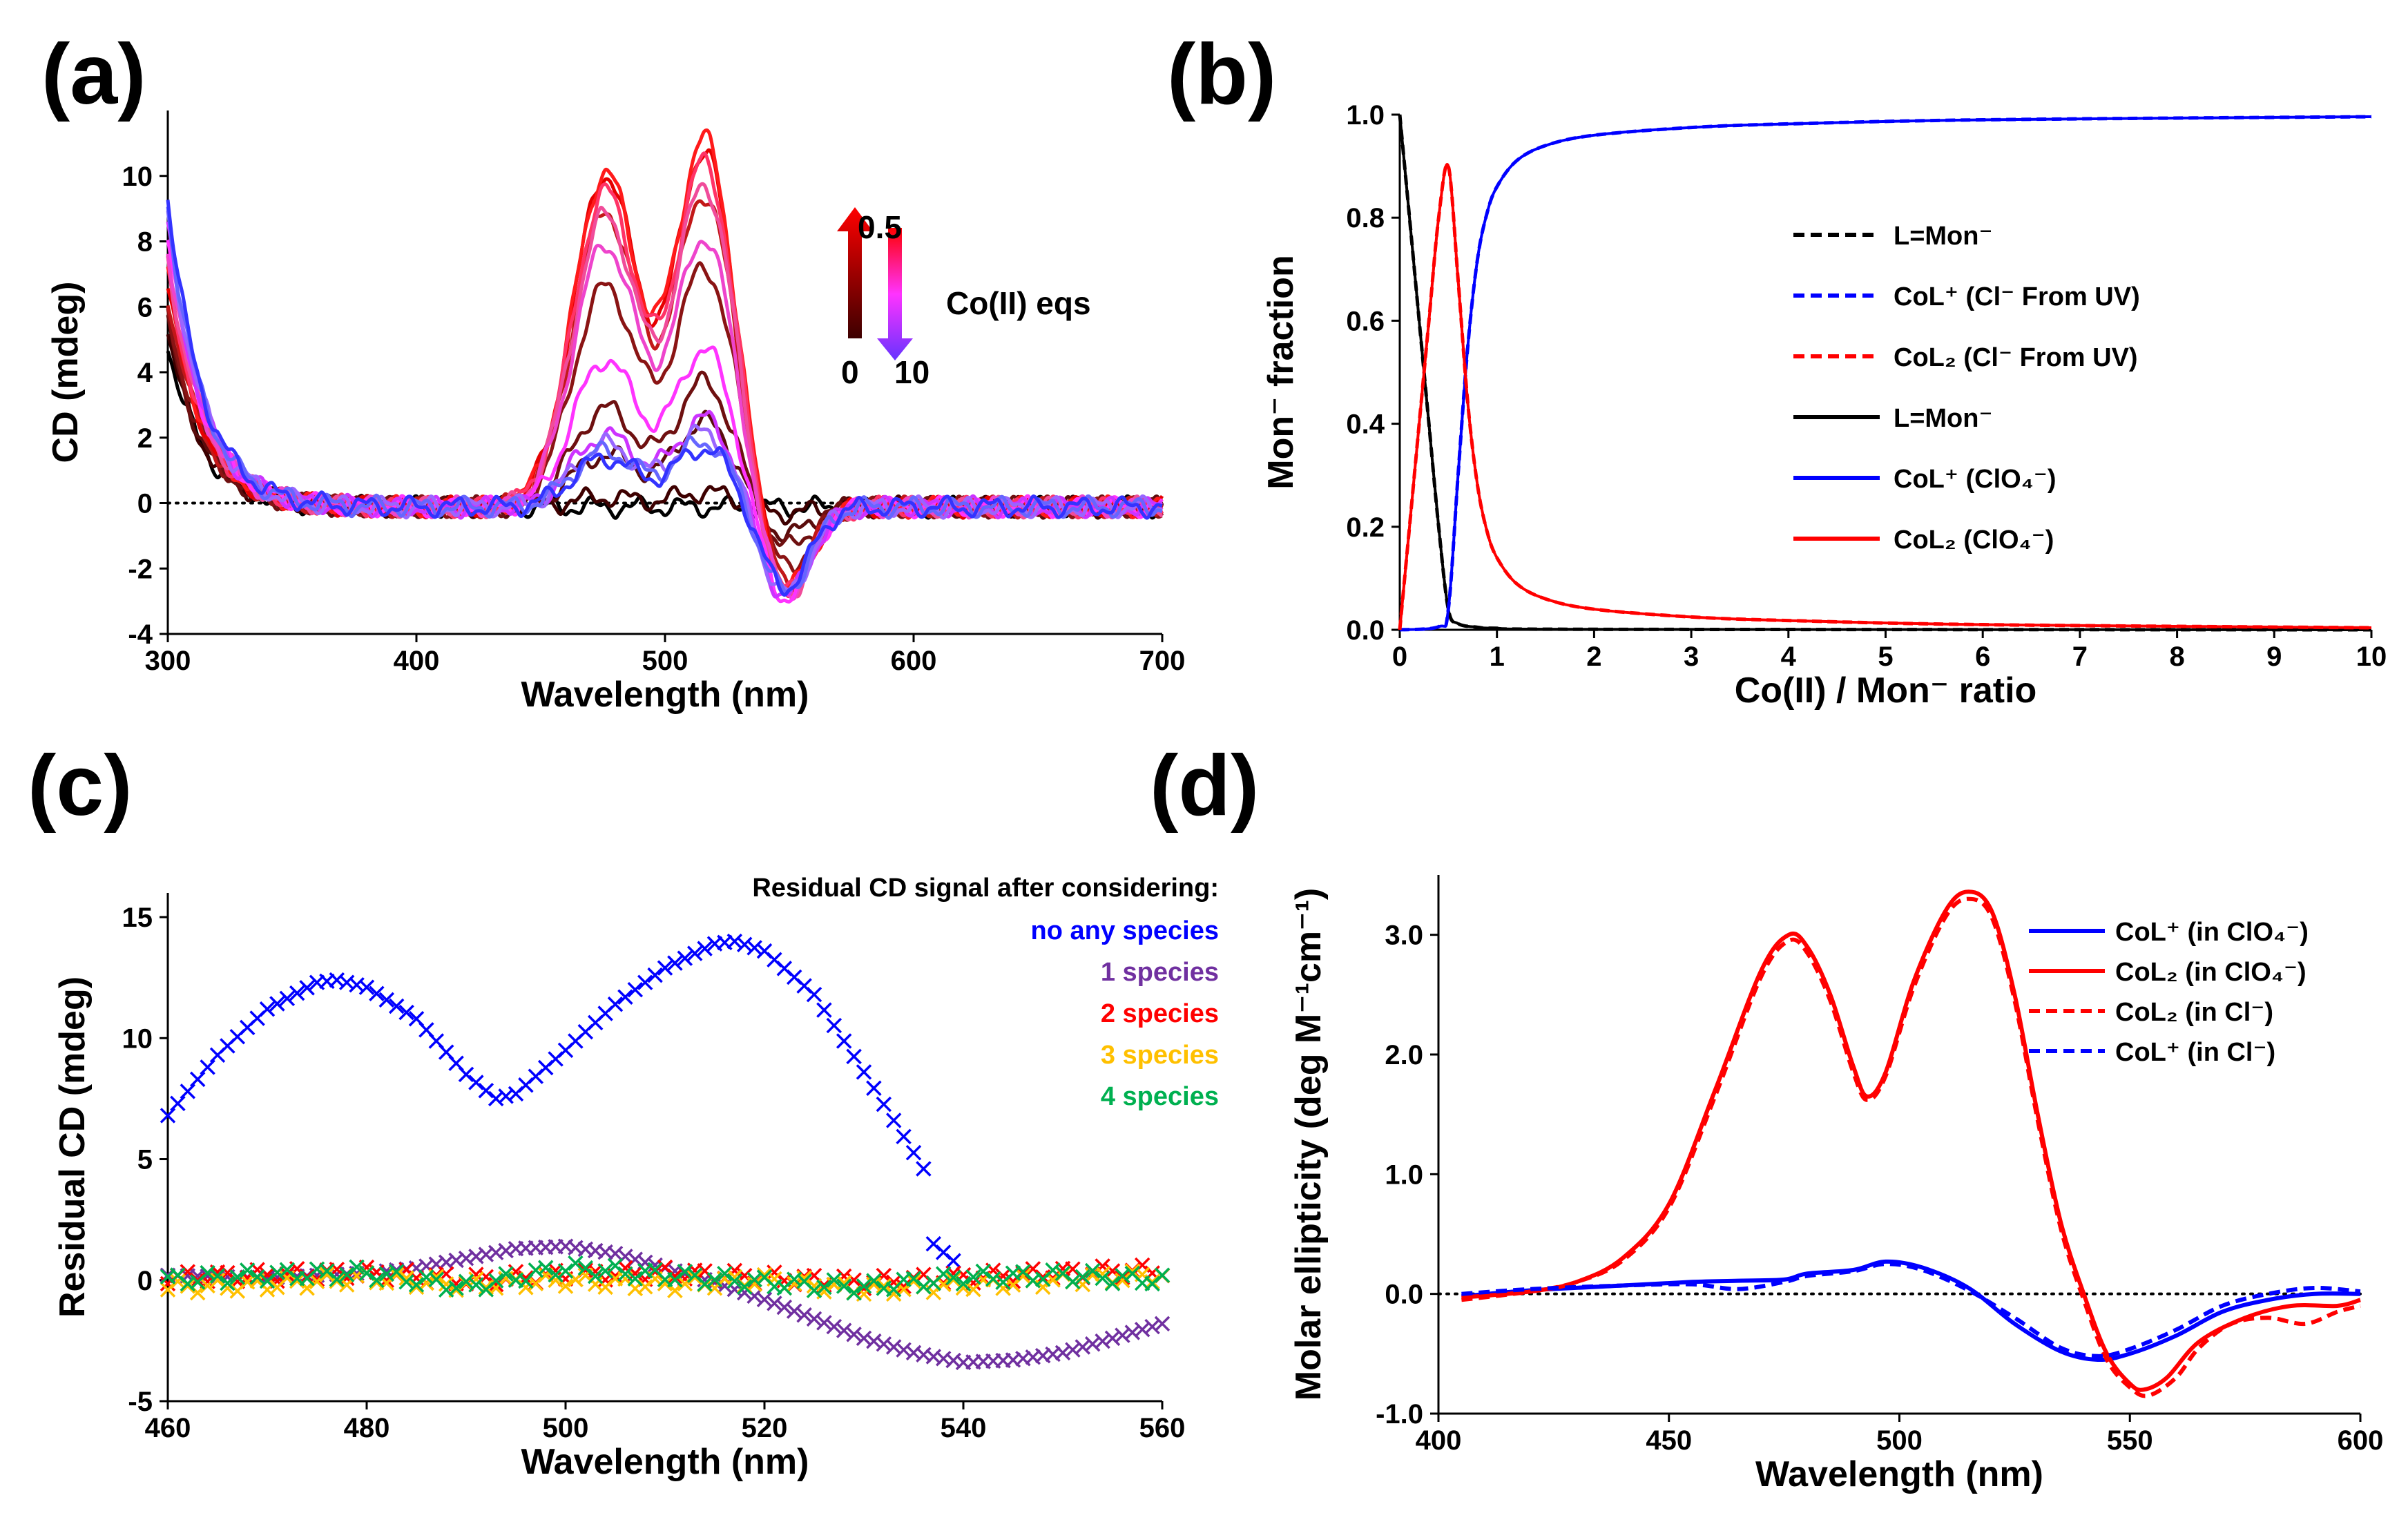 The height and width of the screenshot is (1531, 2408). I want to click on panel-c-y-tick-label: -5, so click(140, 1402).